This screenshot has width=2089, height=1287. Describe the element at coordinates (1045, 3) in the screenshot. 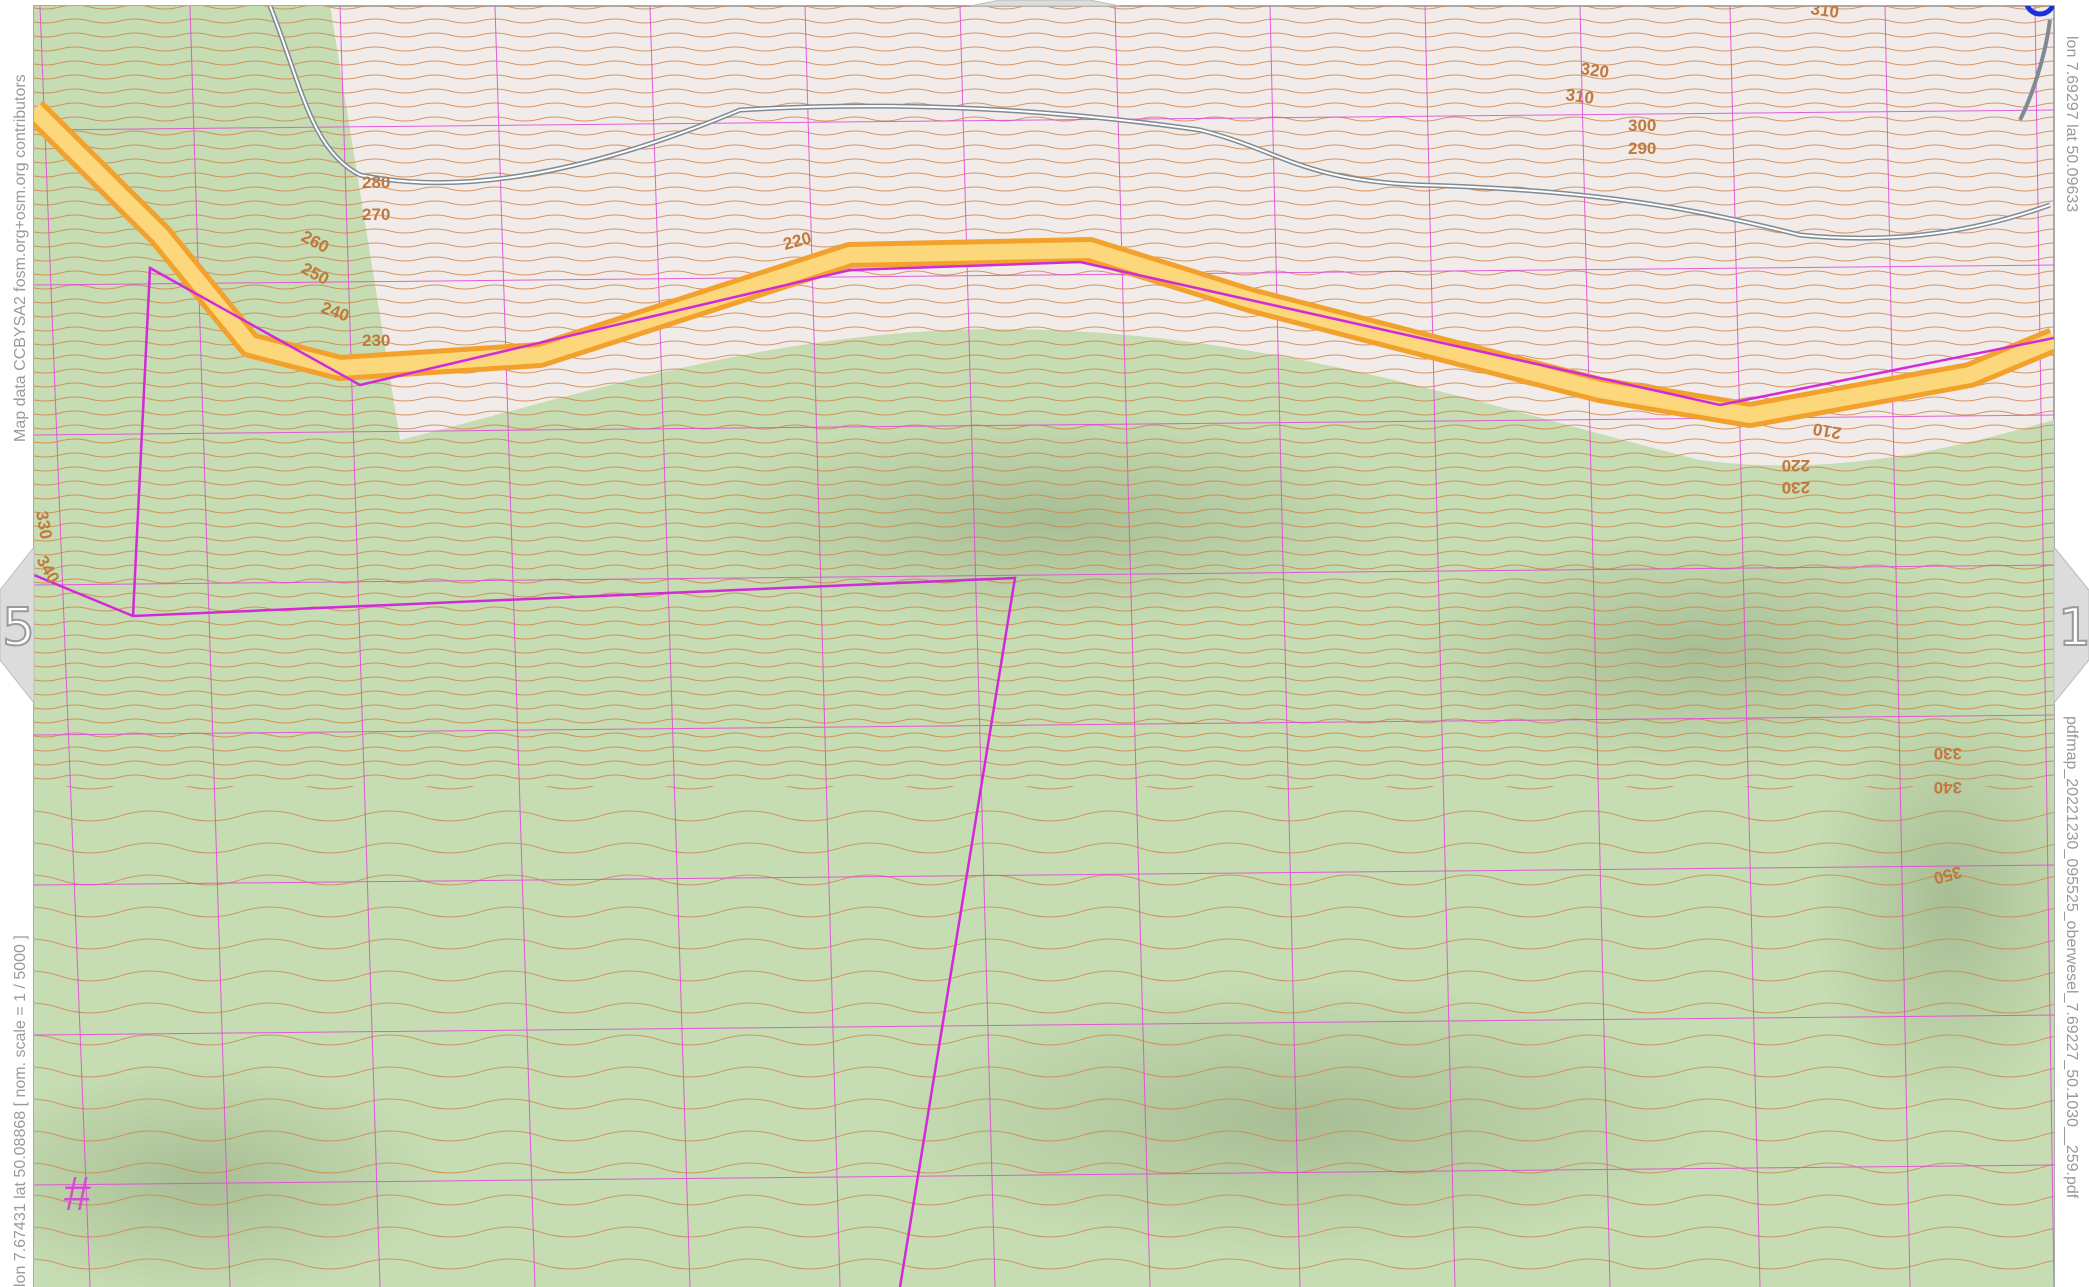

I see `nav-top-button` at that location.